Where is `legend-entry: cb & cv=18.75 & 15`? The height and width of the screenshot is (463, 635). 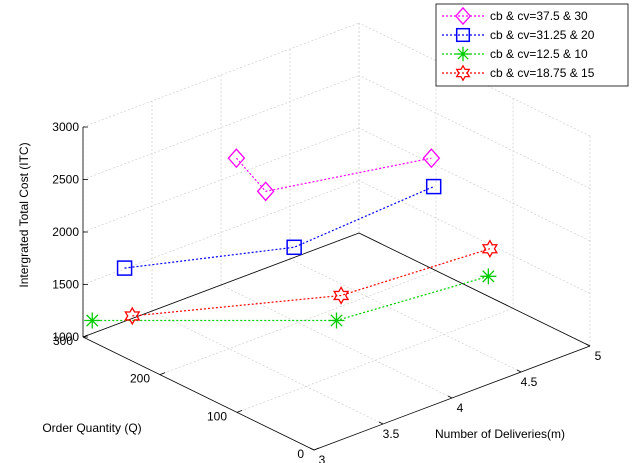 legend-entry: cb & cv=18.75 & 15 is located at coordinates (518, 73).